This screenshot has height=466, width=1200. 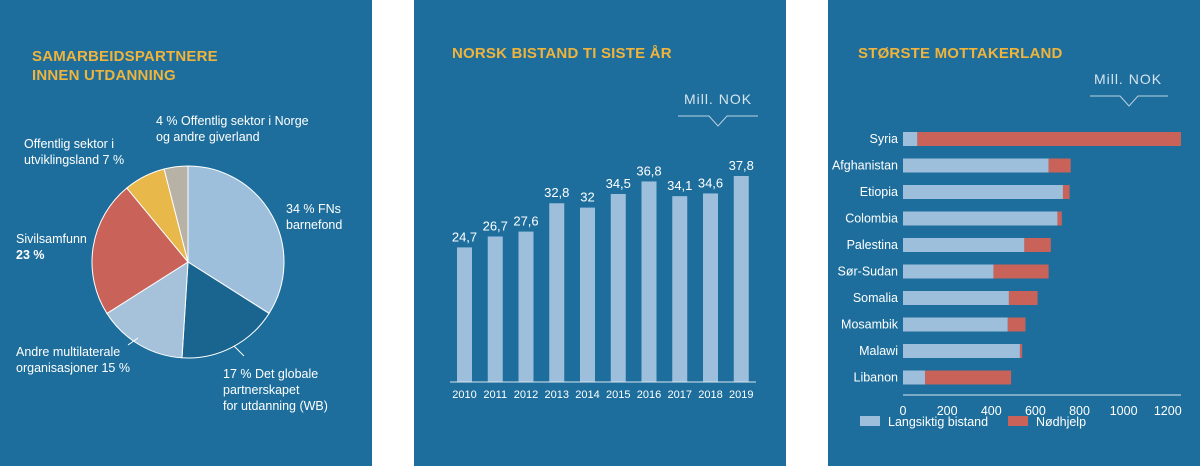 What do you see at coordinates (879, 192) in the screenshot?
I see `recipient-label-2: Etiopia` at bounding box center [879, 192].